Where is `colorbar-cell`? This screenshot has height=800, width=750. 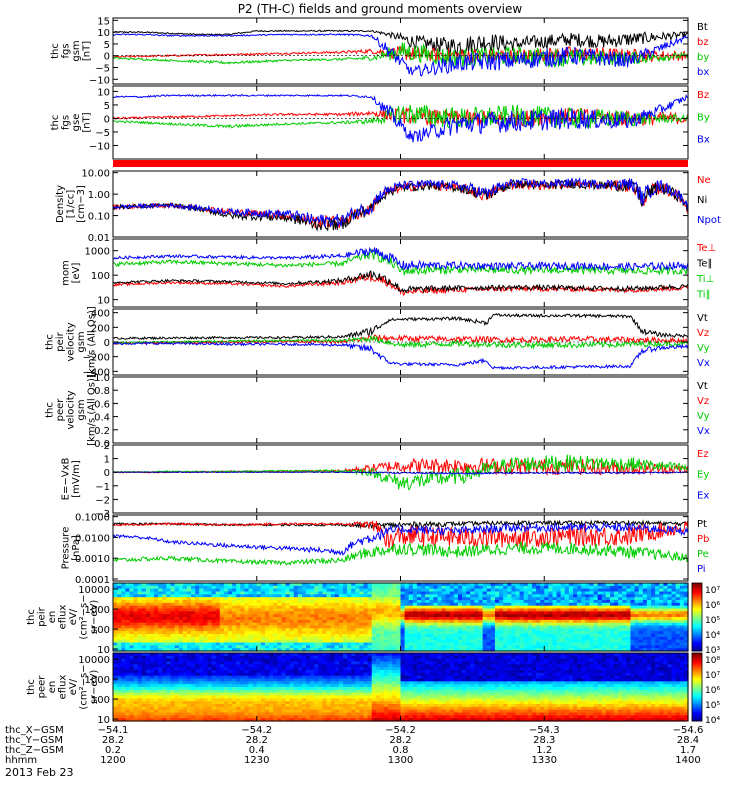 colorbar-cell is located at coordinates (697, 604).